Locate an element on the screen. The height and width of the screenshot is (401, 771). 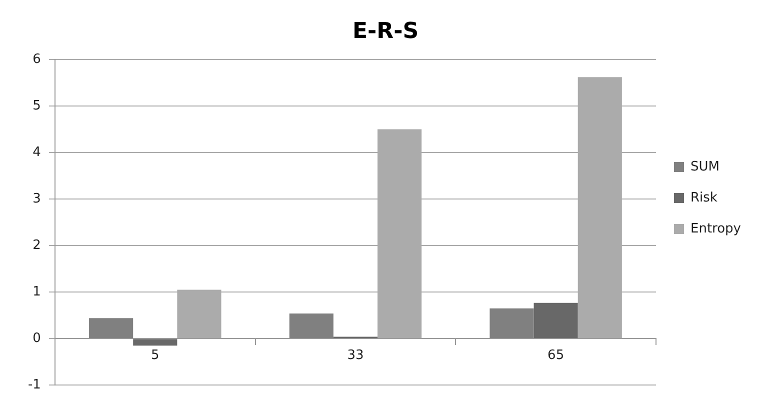
y-tick-label: 1 is located at coordinates (36, 292).